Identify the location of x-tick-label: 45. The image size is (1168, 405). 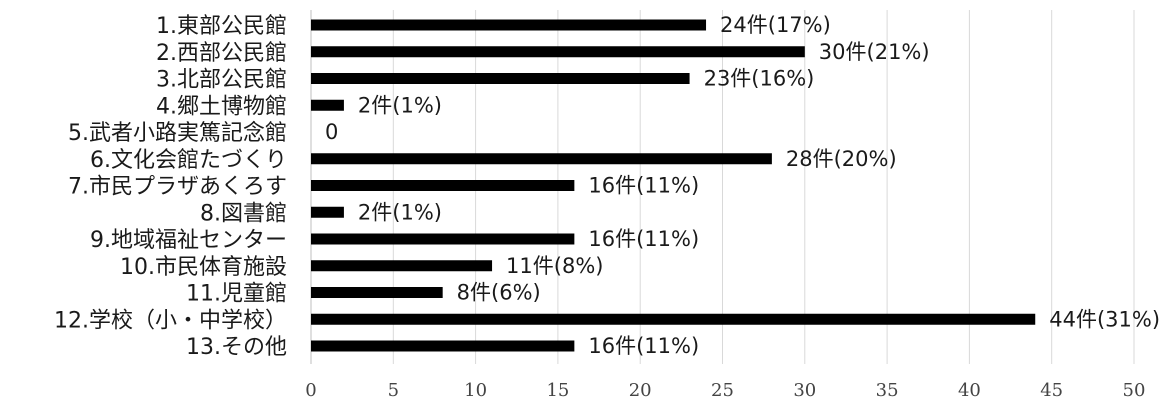
(1051, 390).